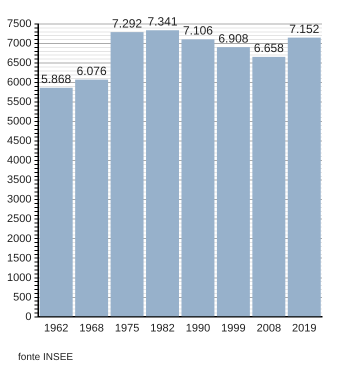 The height and width of the screenshot is (373, 350). I want to click on y-tick-label: 4500, so click(19, 141).